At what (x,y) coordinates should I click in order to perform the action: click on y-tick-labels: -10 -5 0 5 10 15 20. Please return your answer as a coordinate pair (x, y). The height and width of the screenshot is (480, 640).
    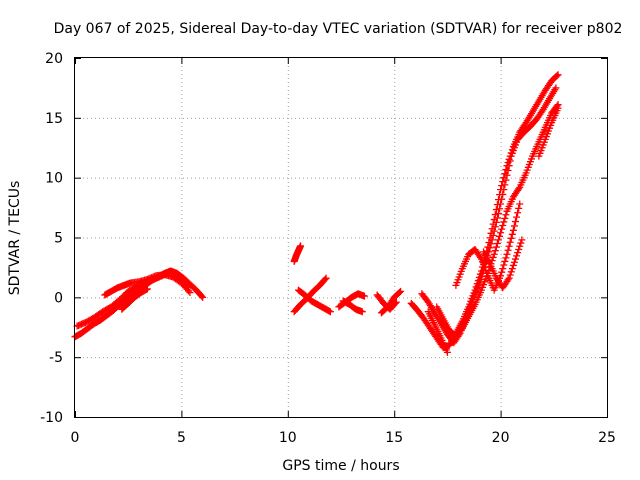
    Looking at the image, I should click on (51, 238).